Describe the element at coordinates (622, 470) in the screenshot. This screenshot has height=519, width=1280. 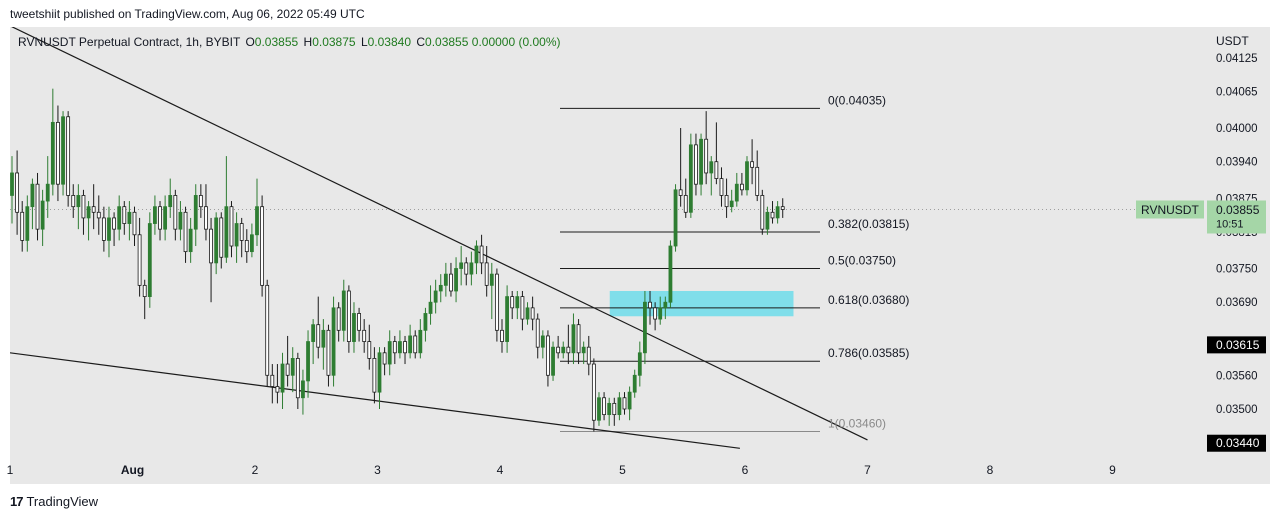
I see `x-tick-label: 5` at that location.